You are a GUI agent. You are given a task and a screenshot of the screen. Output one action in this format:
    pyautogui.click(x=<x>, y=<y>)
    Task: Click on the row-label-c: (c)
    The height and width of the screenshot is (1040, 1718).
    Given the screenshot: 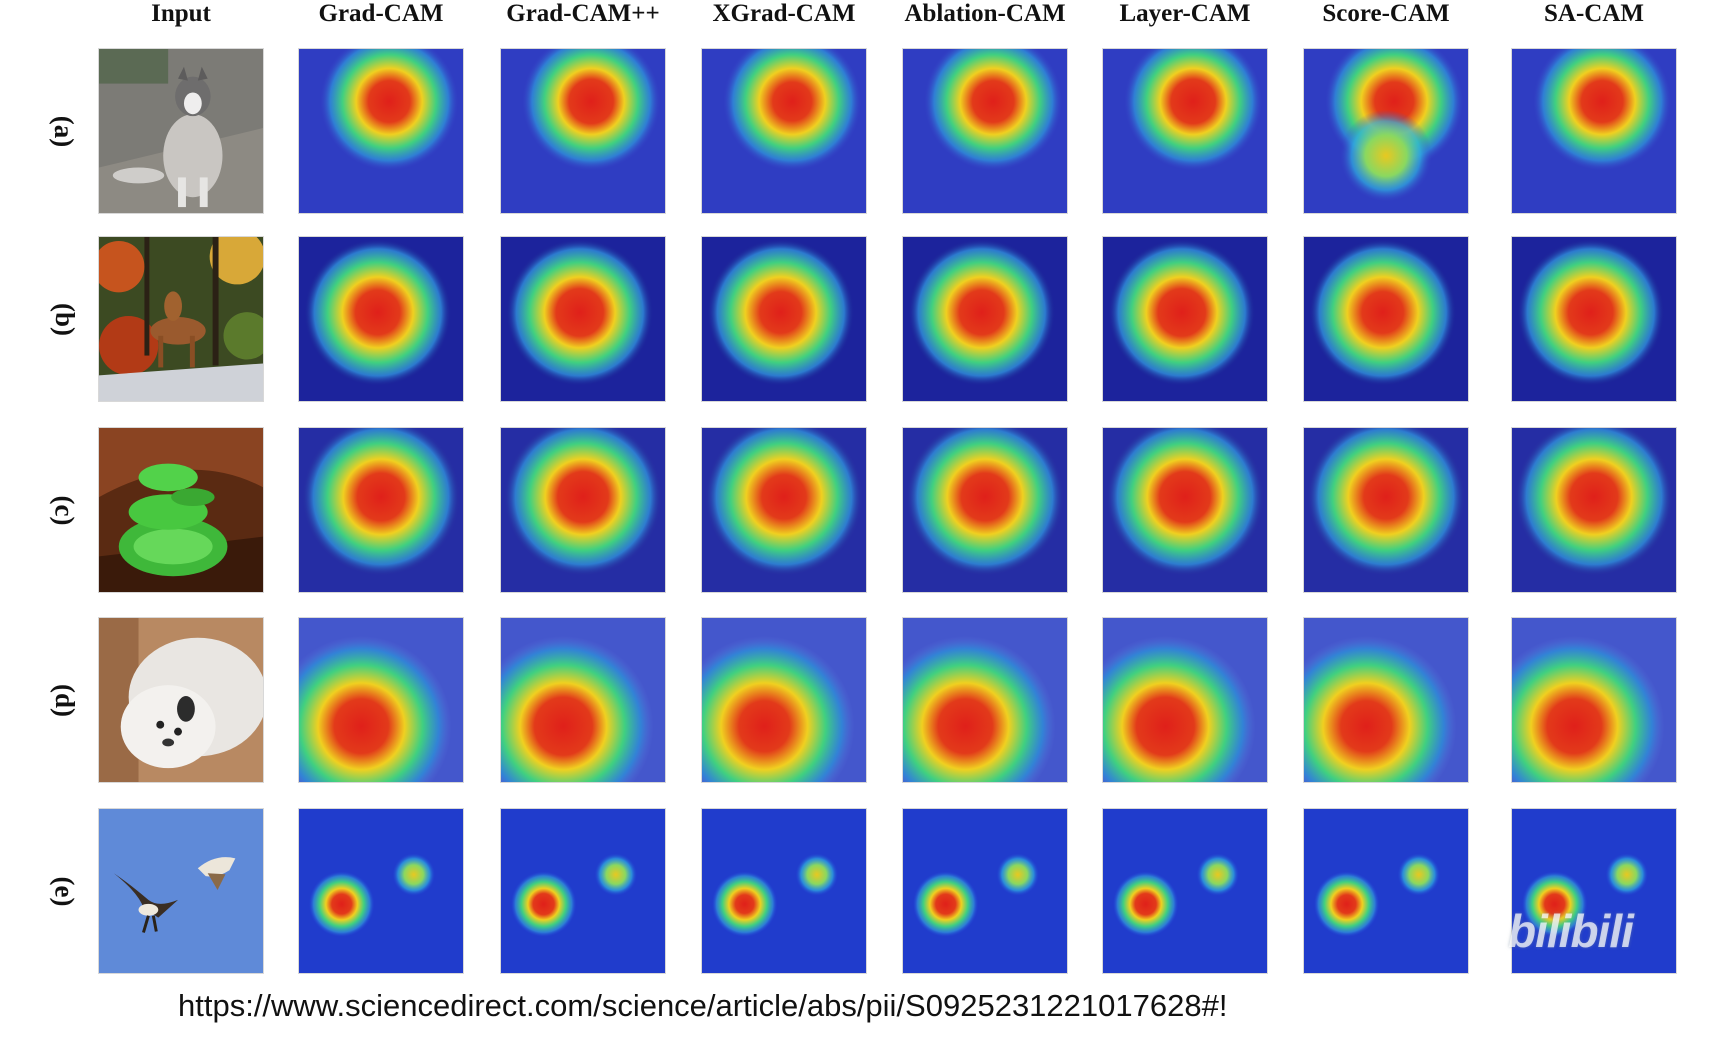 What is the action you would take?
    pyautogui.click(x=64, y=510)
    